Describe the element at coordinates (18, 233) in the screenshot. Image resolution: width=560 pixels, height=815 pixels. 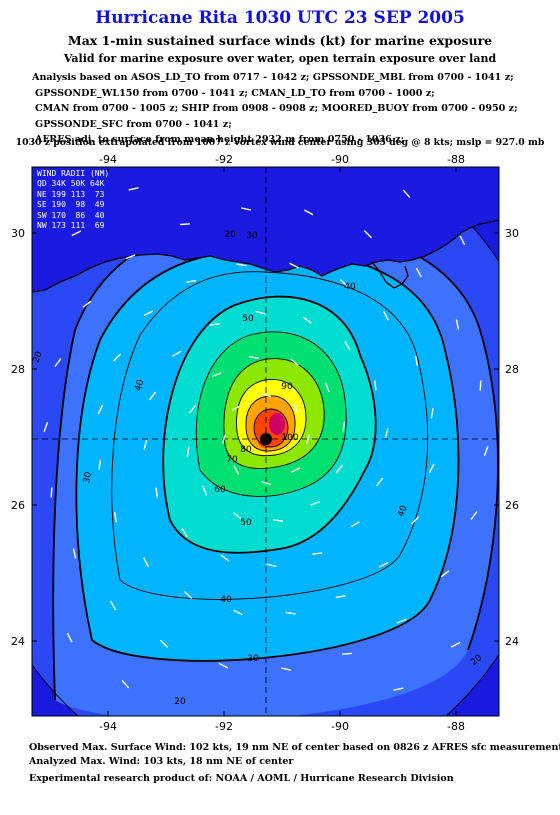
I see `lat-tick-label: 30` at that location.